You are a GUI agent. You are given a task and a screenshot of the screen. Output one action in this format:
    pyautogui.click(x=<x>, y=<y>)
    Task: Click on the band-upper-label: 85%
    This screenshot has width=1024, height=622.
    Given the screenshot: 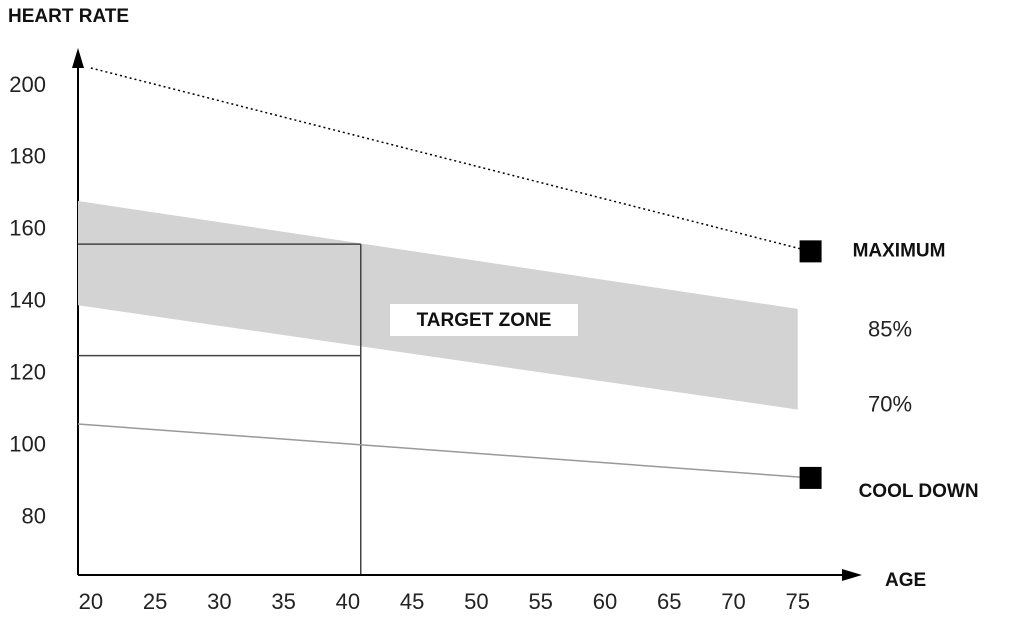 What is the action you would take?
    pyautogui.click(x=890, y=329)
    